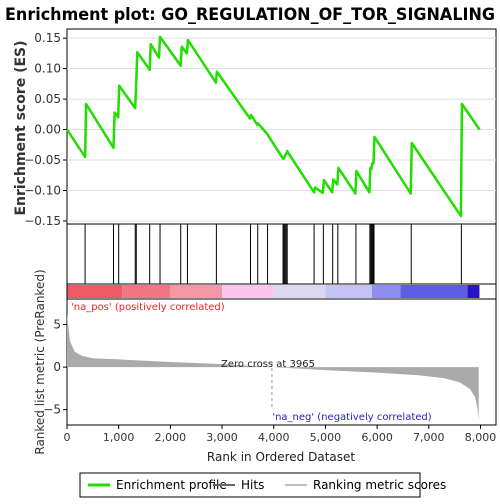 The height and width of the screenshot is (504, 500). I want to click on legend-label: Enrichment profile, so click(171, 485).